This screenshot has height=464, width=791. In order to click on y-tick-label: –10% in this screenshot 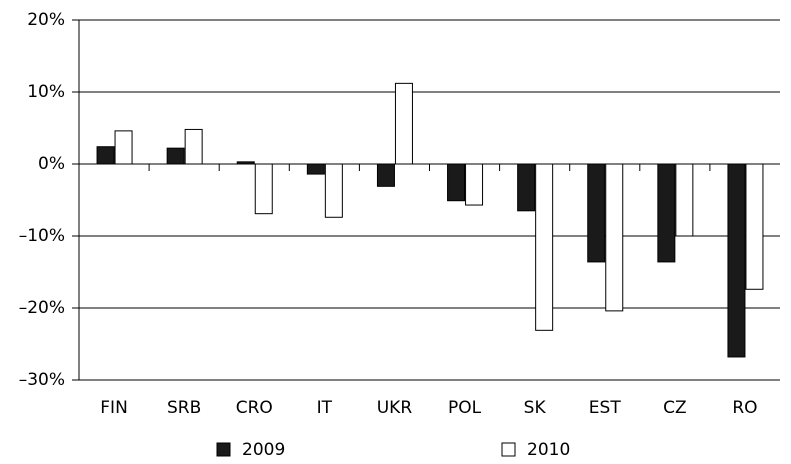, I will do `click(42, 236)`.